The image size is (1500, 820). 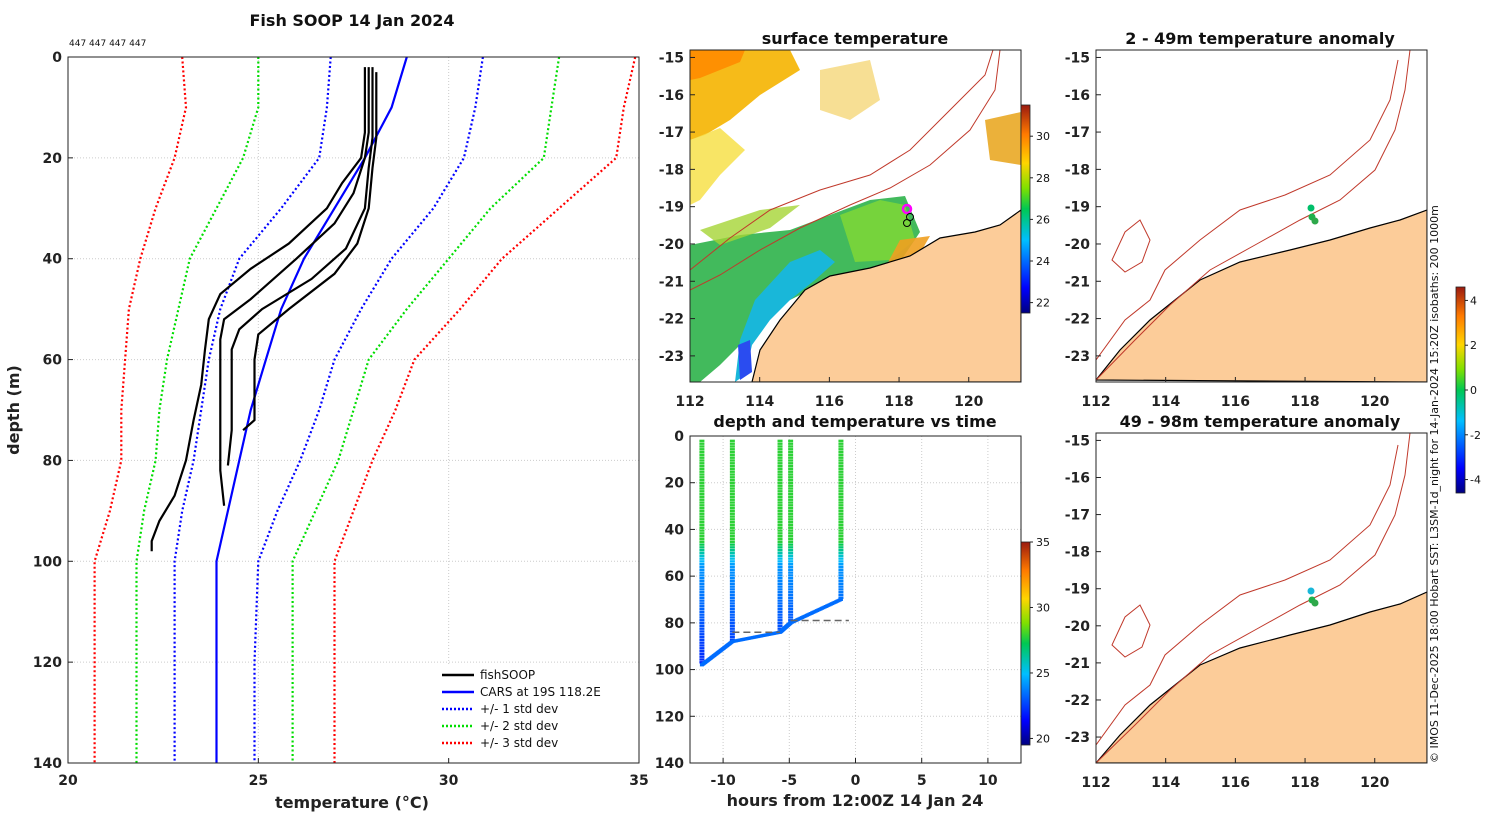 What do you see at coordinates (675, 600) in the screenshot?
I see `time-y-ticks: 0 20 40 60 80 100 120 140` at bounding box center [675, 600].